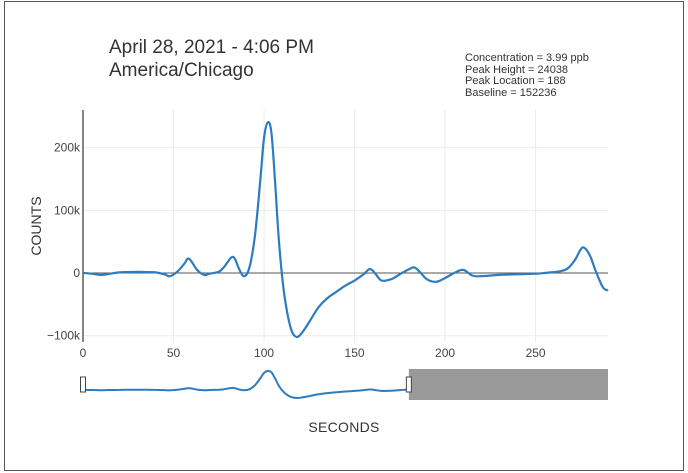 The width and height of the screenshot is (688, 473). Describe the element at coordinates (264, 353) in the screenshot. I see `x-tick-label: 100` at that location.